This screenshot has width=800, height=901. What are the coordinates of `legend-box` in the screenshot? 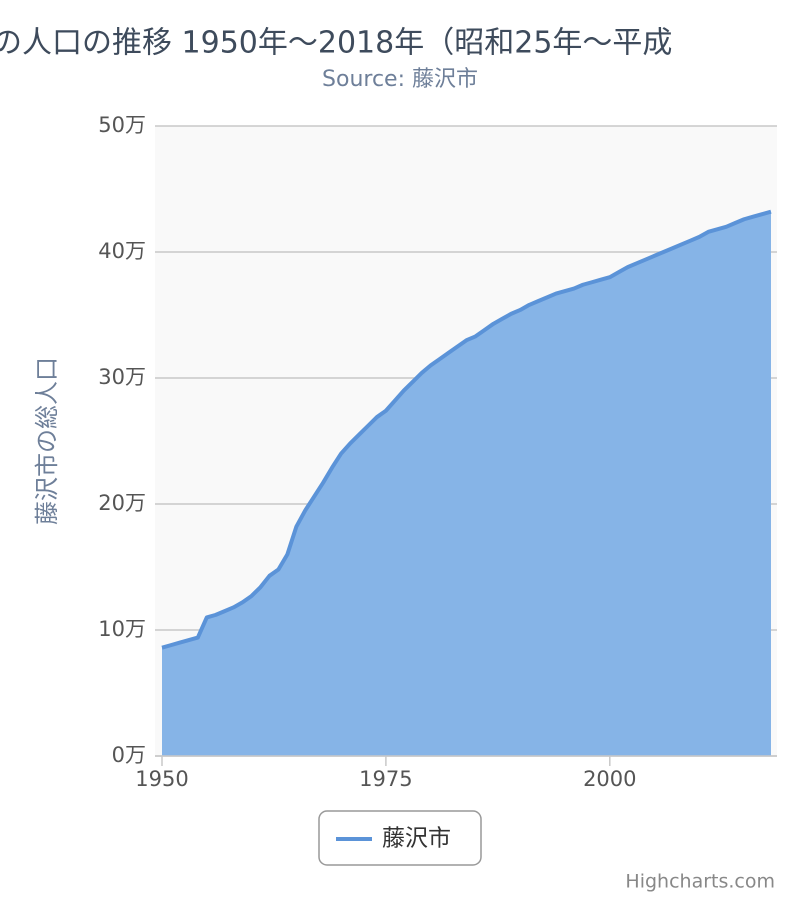 It's located at (400, 838).